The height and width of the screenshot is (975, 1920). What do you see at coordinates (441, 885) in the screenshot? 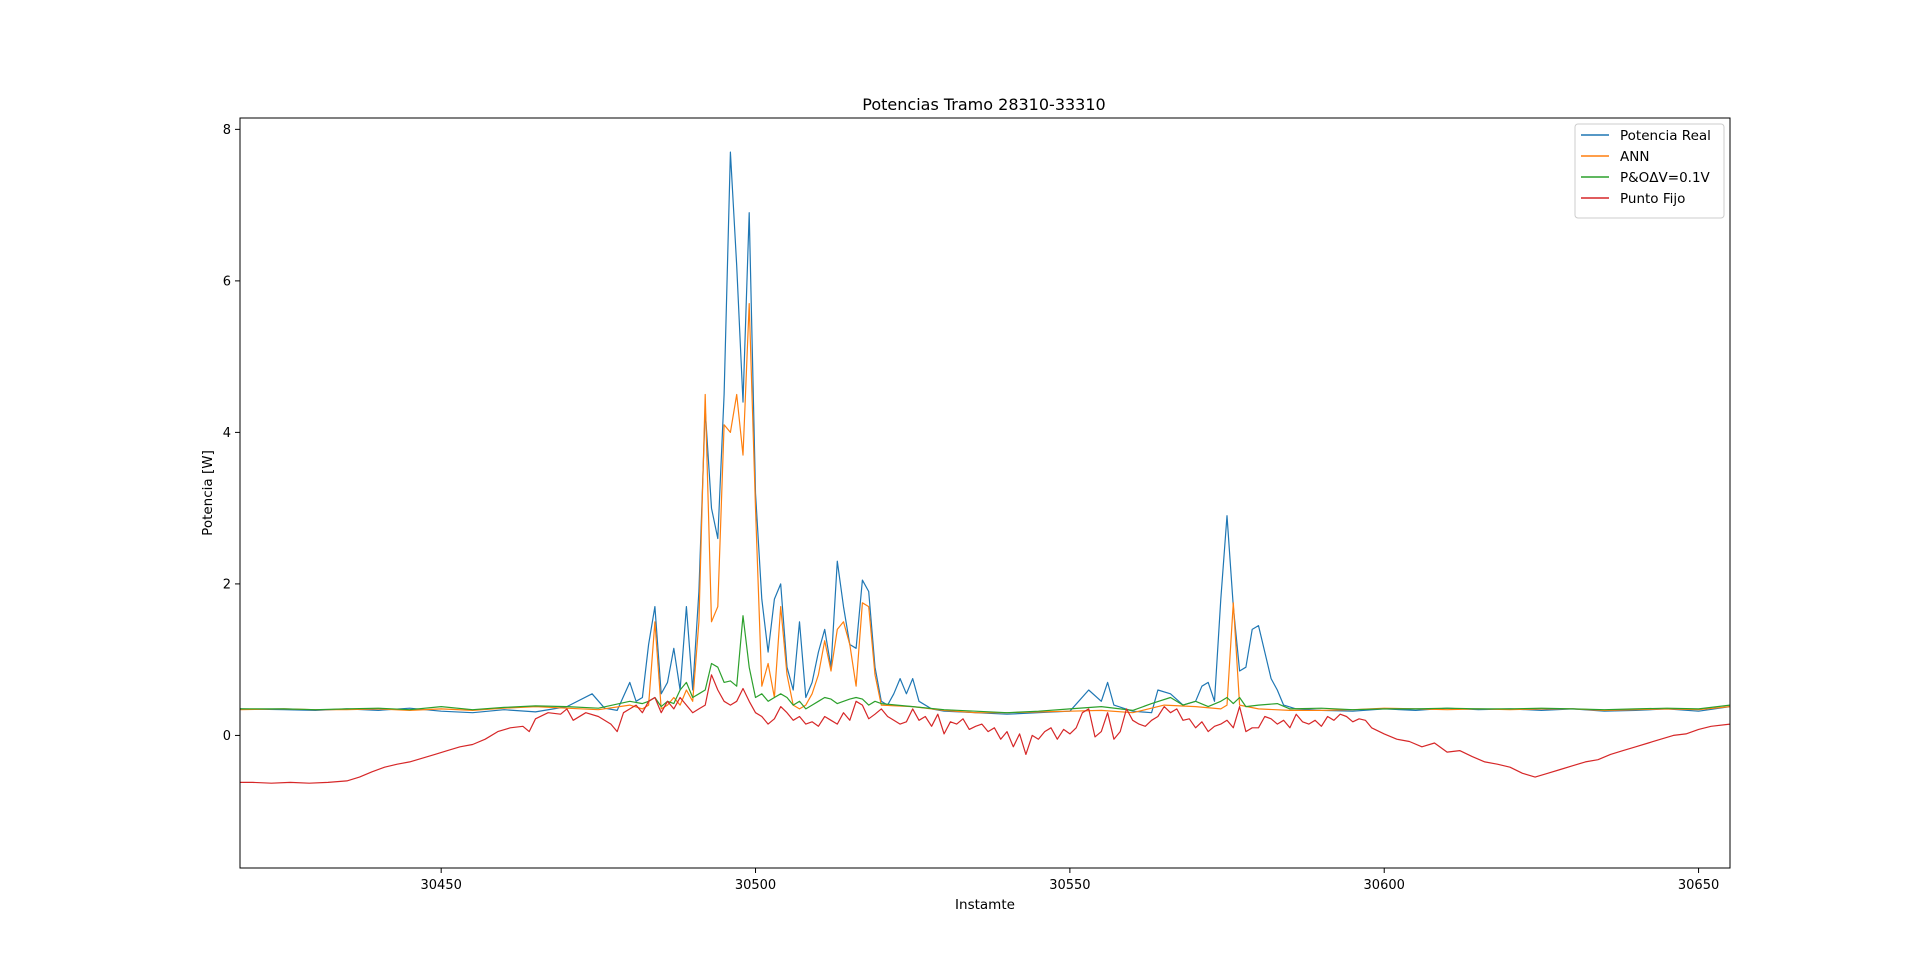
I see `x-tick-label: 30450` at bounding box center [441, 885].